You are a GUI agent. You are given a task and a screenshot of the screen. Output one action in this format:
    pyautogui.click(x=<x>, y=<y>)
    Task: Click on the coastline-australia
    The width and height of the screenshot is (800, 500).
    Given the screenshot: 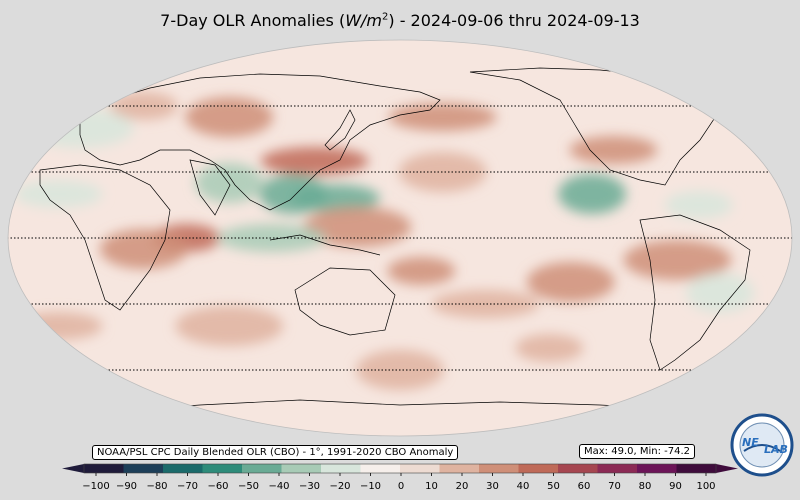 What is the action you would take?
    pyautogui.click(x=345, y=301)
    